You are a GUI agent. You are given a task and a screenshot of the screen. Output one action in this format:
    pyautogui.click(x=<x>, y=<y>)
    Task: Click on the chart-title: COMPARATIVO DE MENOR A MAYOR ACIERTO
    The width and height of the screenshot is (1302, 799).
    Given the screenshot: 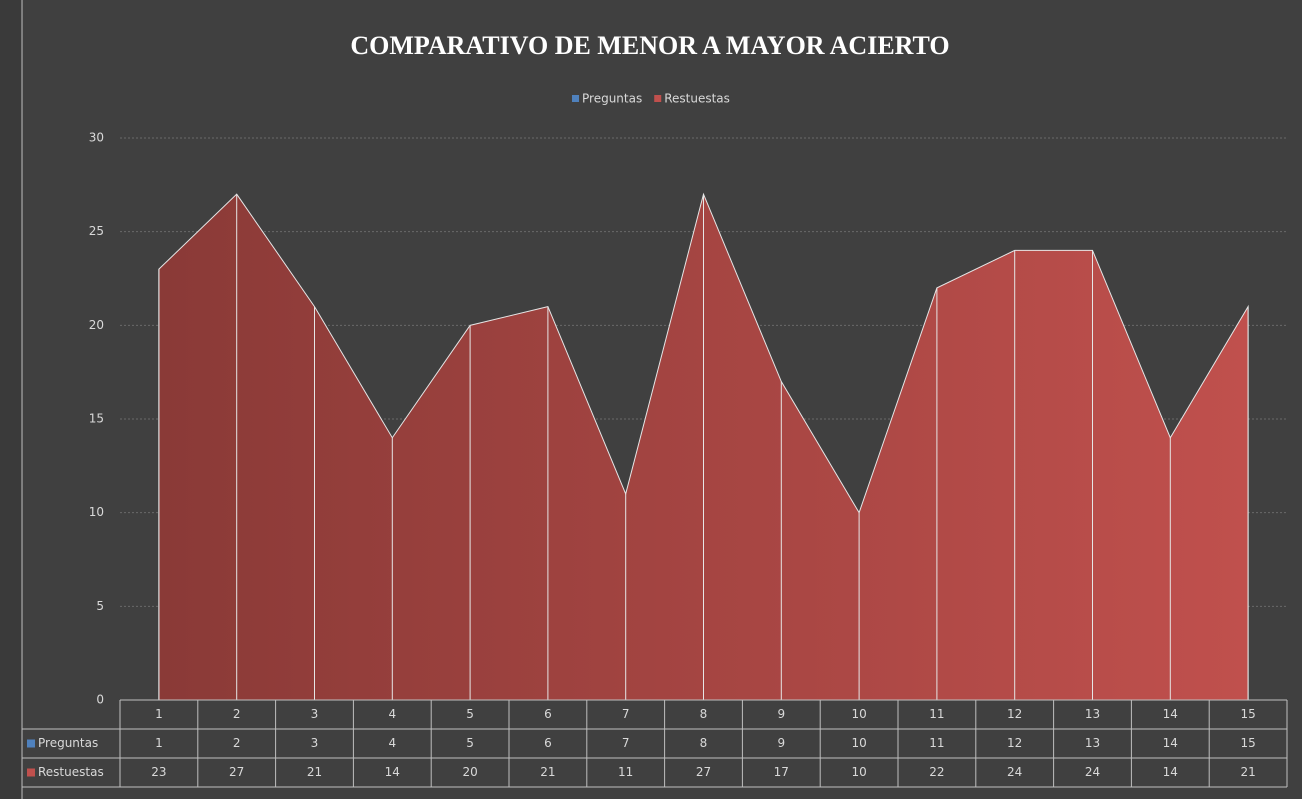 What is the action you would take?
    pyautogui.click(x=649, y=45)
    